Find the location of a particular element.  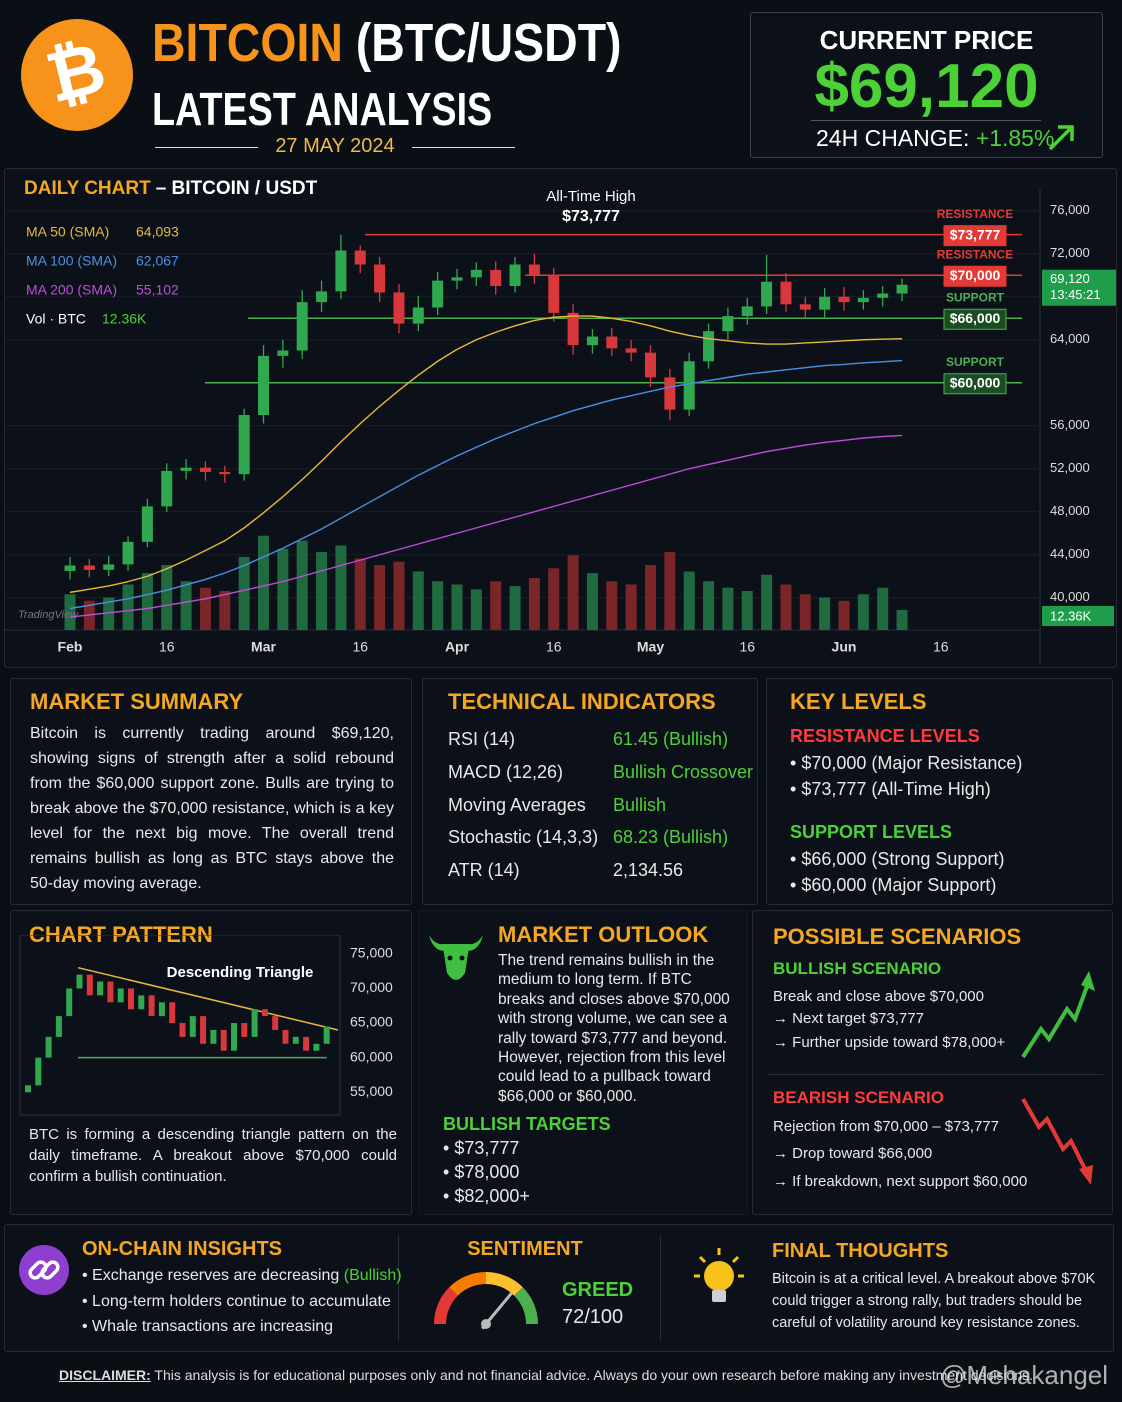

targets-title: BULLISH TARGETS is located at coordinates (527, 1124).